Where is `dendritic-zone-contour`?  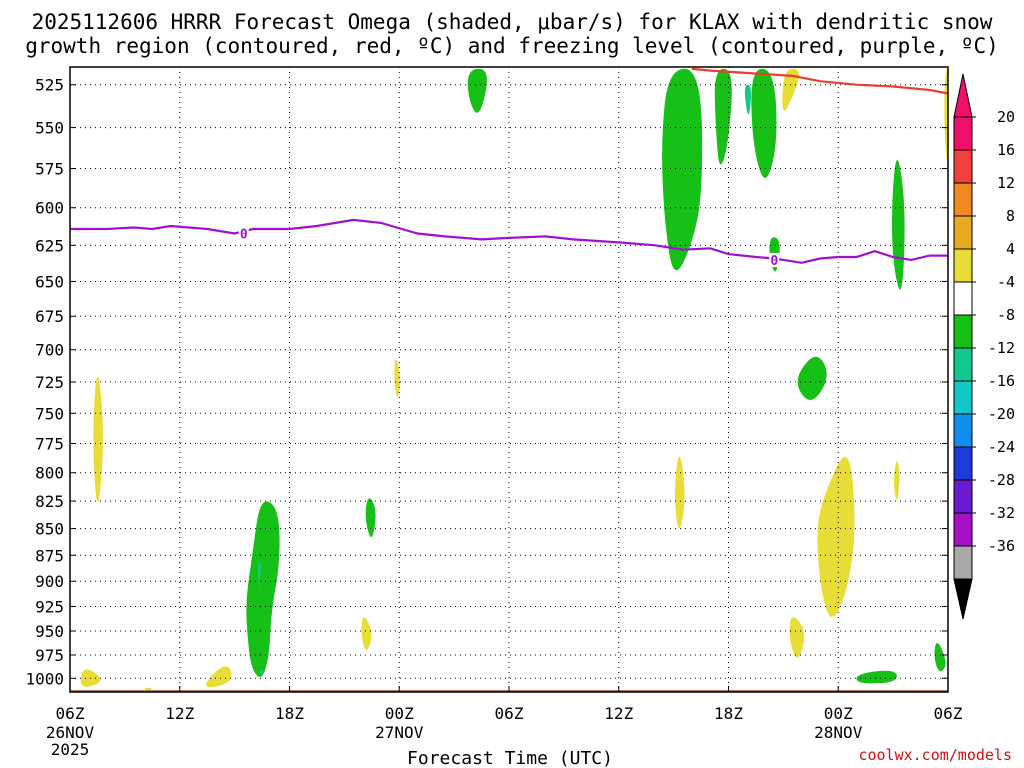
dendritic-zone-contour is located at coordinates (819, 81).